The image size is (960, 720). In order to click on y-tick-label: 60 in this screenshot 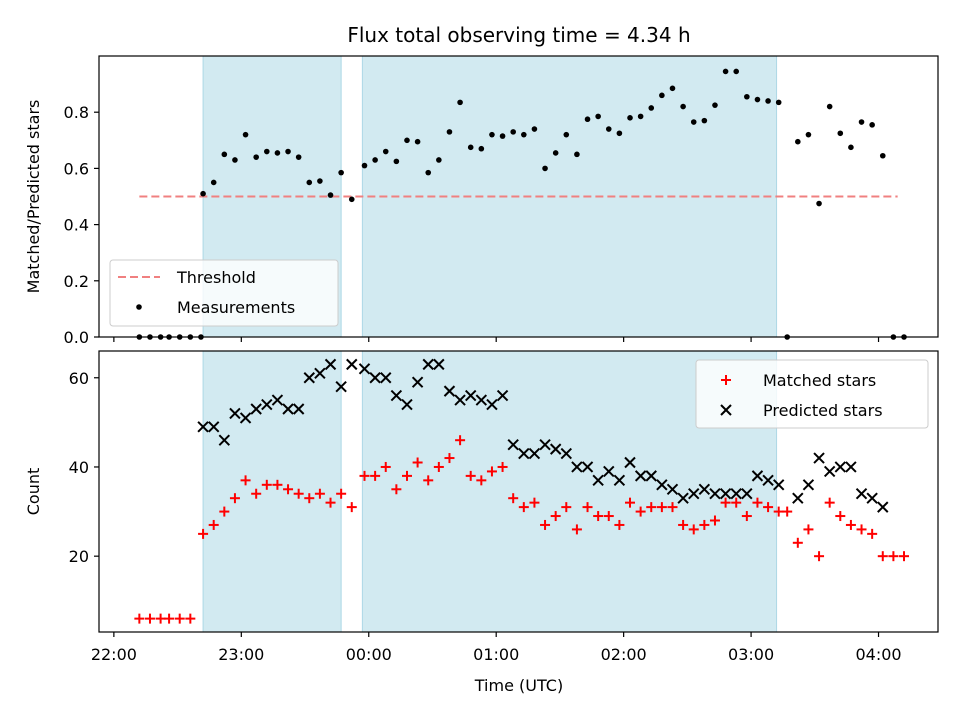, I will do `click(79, 378)`.